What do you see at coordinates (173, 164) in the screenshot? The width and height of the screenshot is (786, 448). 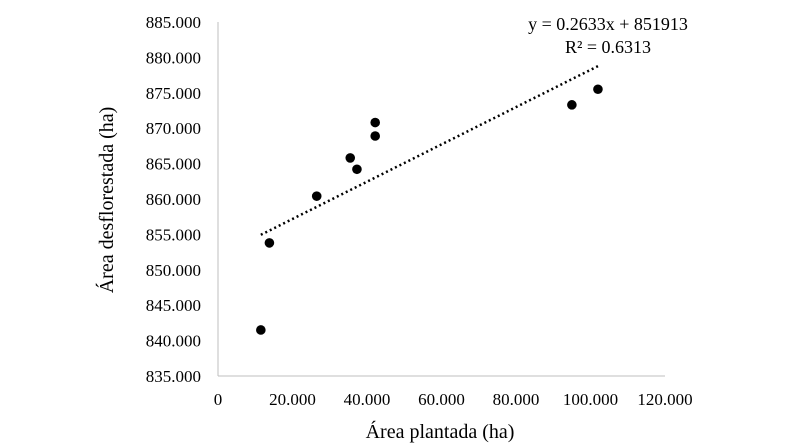 I see `y-tick-label: 865.000` at bounding box center [173, 164].